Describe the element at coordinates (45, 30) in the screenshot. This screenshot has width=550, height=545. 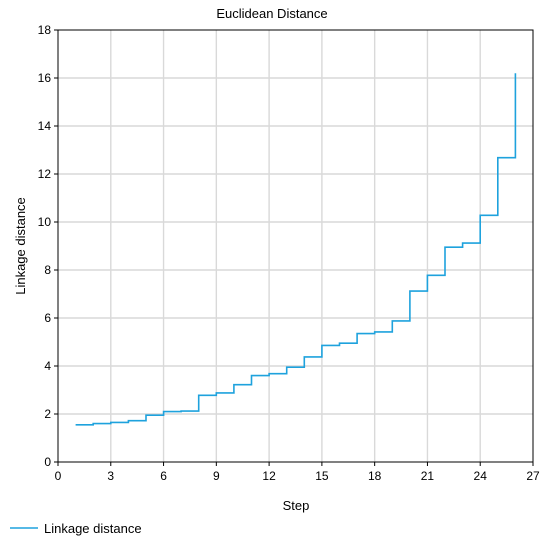
I see `y-tick-label: 18` at that location.